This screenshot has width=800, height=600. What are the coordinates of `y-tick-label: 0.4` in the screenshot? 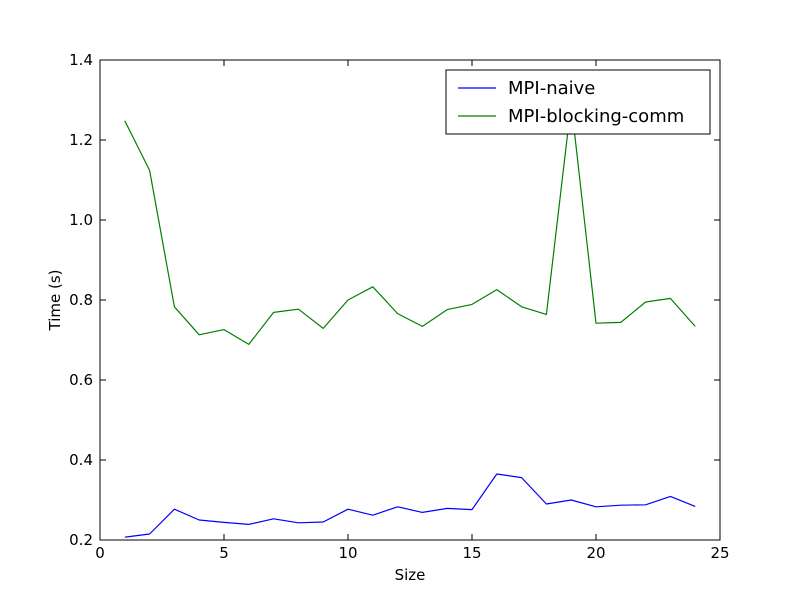 It's located at (81, 460).